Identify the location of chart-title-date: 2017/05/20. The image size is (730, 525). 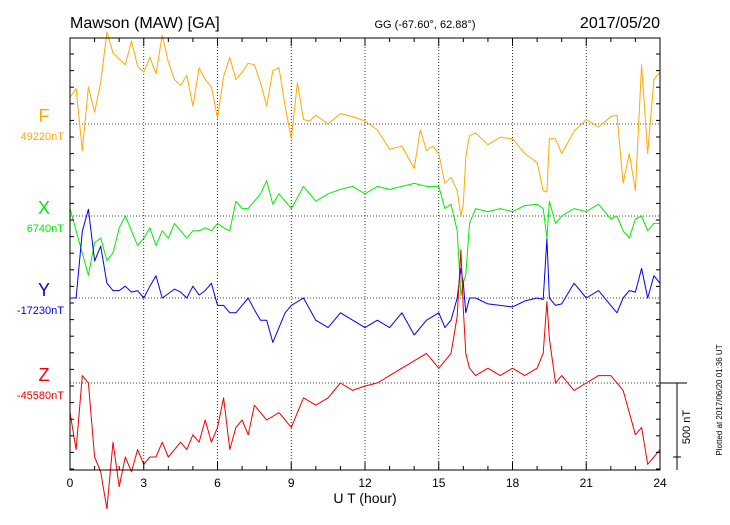
(620, 23).